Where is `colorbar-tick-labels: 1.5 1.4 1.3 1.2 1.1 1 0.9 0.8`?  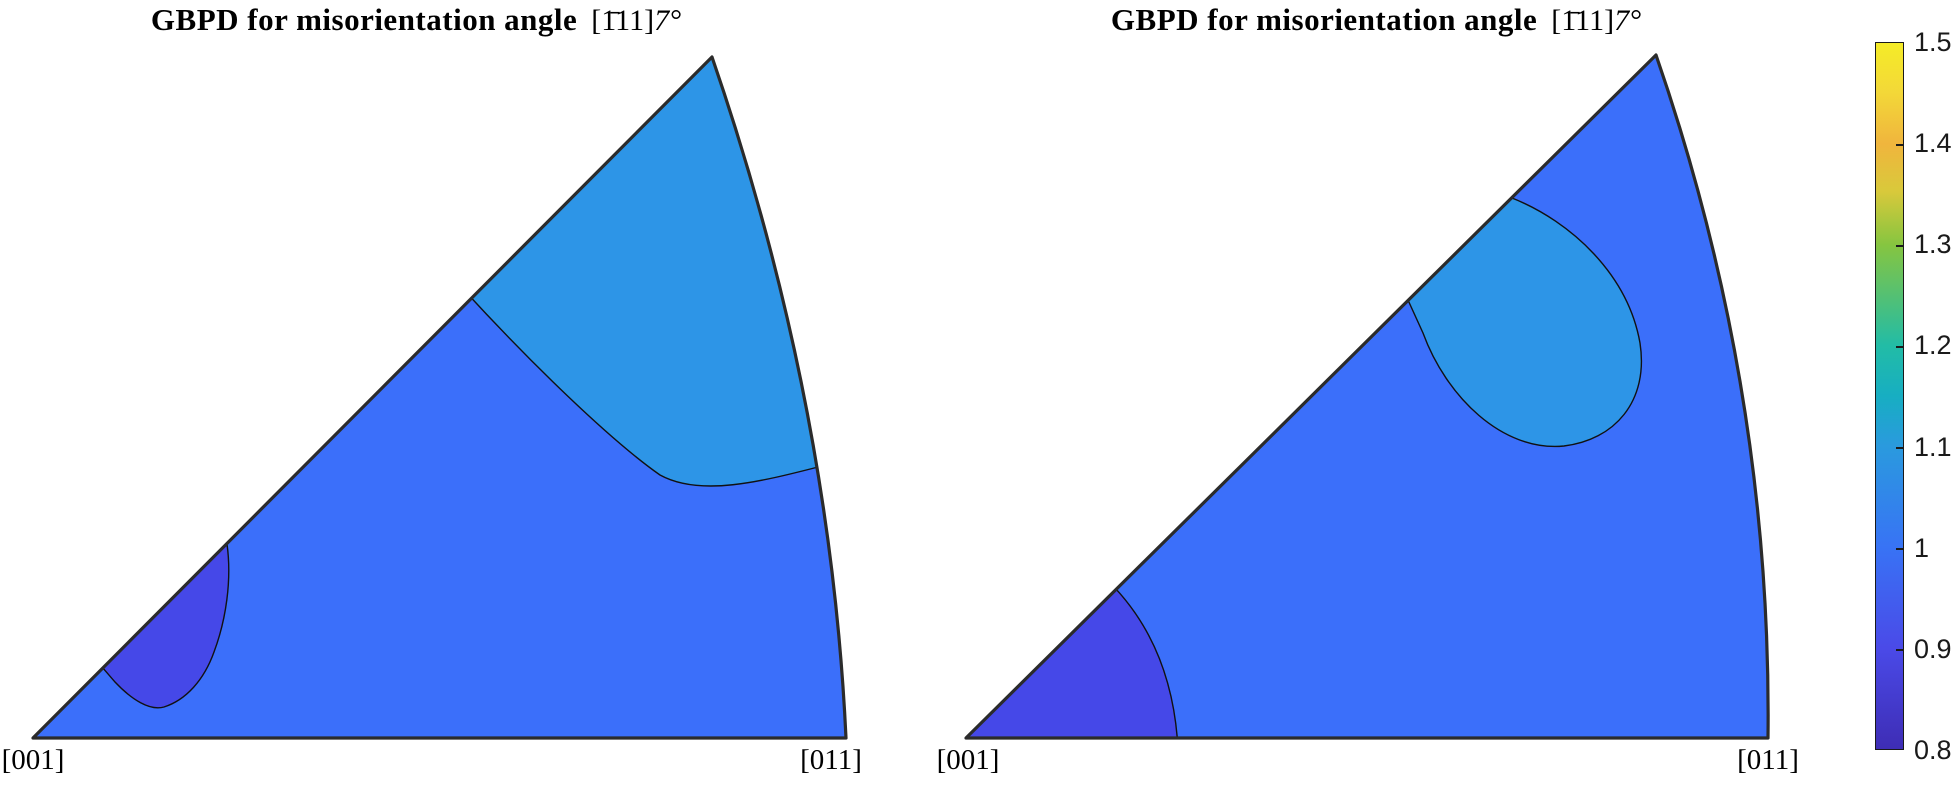 colorbar-tick-labels: 1.5 1.4 1.3 1.2 1.1 1 0.9 0.8 is located at coordinates (1933, 396).